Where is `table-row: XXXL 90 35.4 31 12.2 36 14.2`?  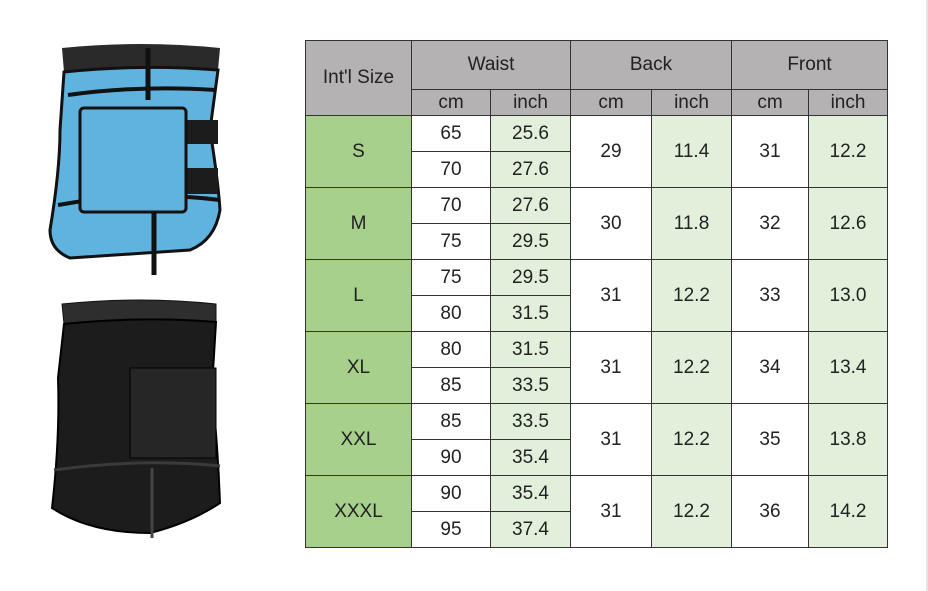 table-row: XXXL 90 35.4 31 12.2 36 14.2 is located at coordinates (596, 511).